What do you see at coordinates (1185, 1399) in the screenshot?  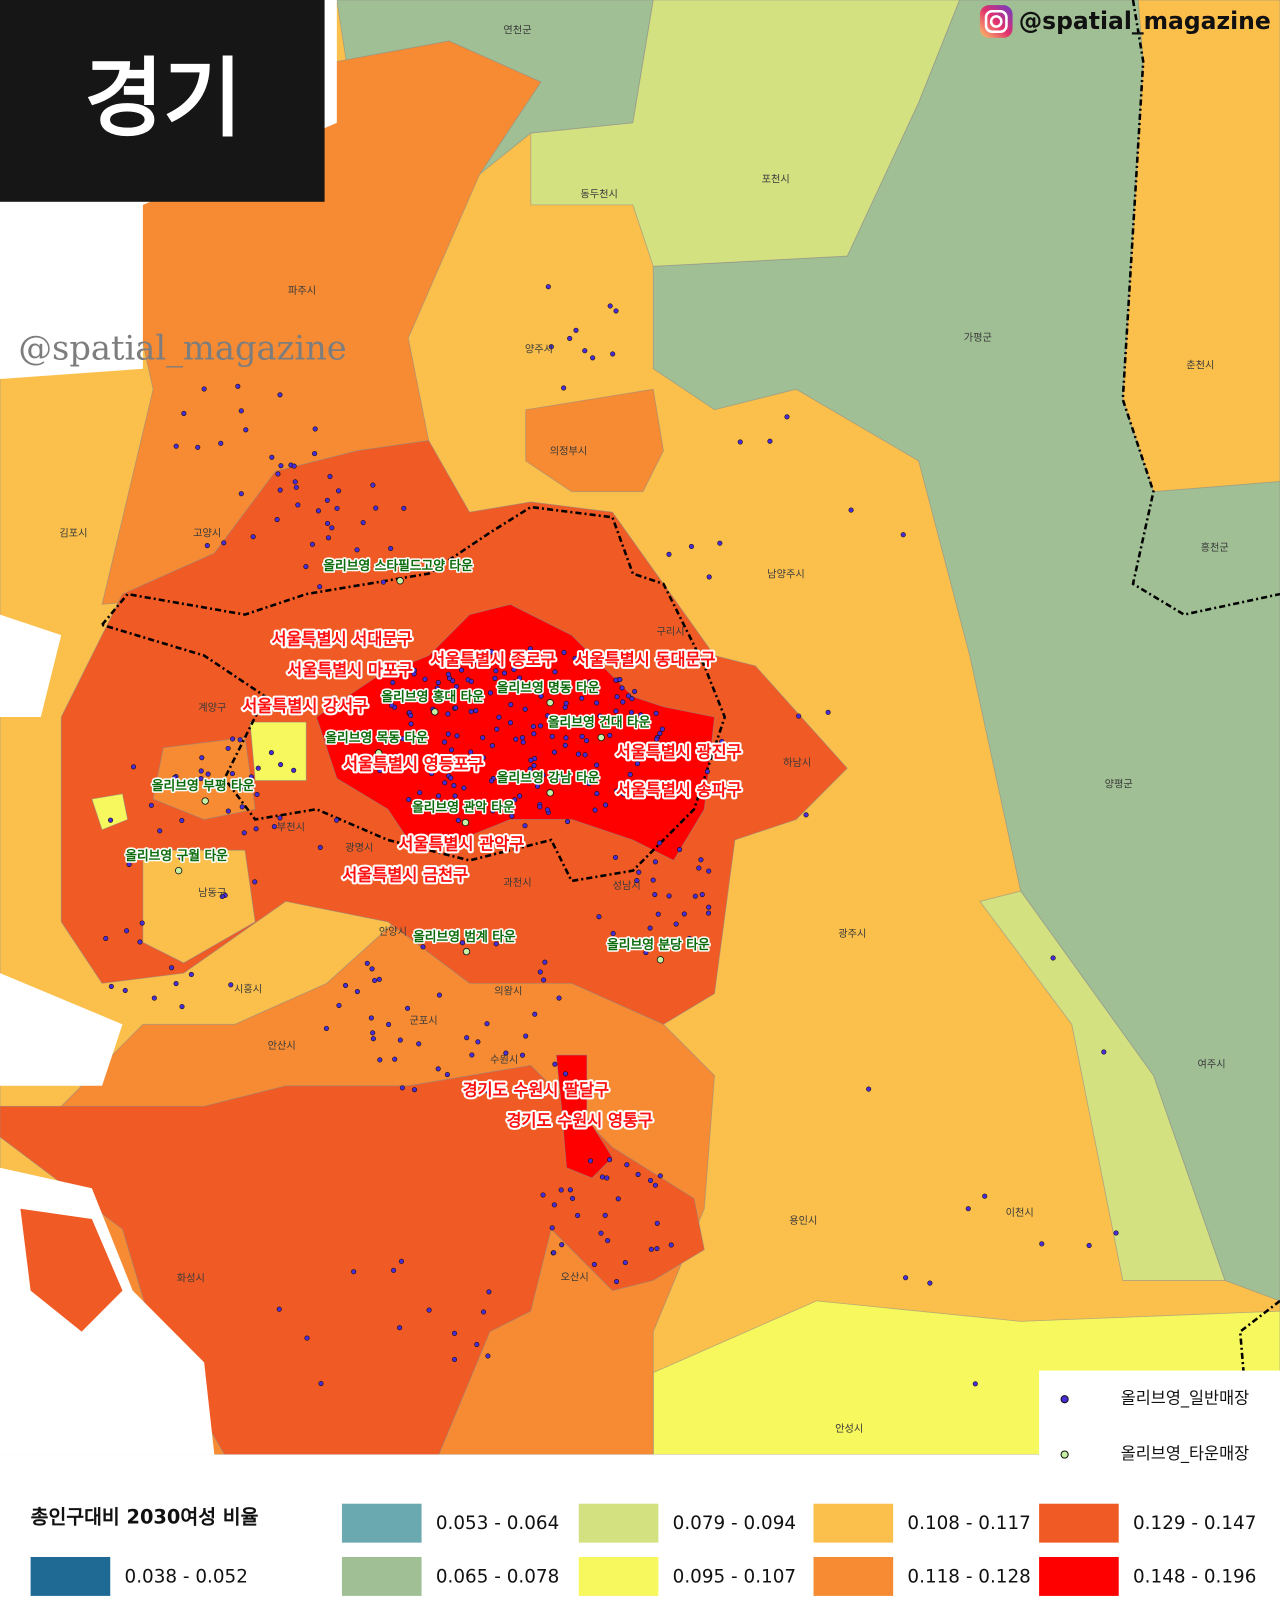 I see `legend-point-label: 올리브영_일반매장` at bounding box center [1185, 1399].